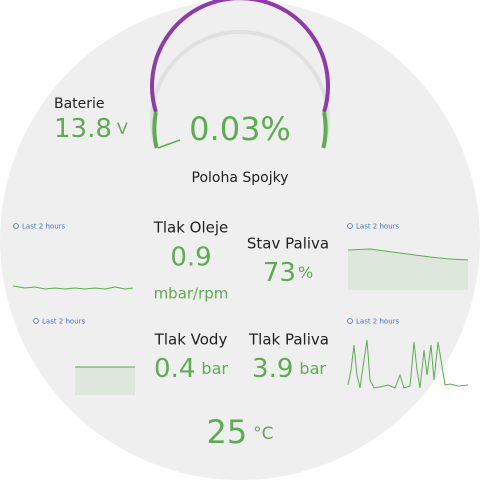 This screenshot has height=480, width=480. Describe the element at coordinates (305, 272) in the screenshot. I see `sensor-unit: %` at that location.